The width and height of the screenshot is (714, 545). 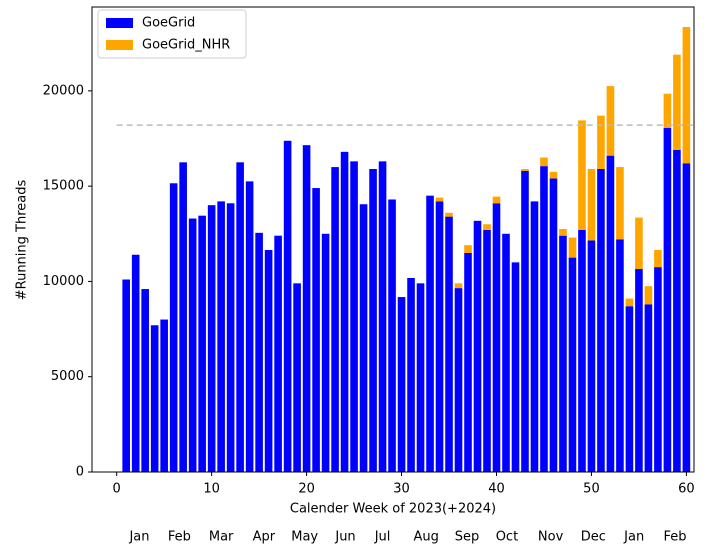 What do you see at coordinates (67, 376) in the screenshot?
I see `y-tick-label: 5000` at bounding box center [67, 376].